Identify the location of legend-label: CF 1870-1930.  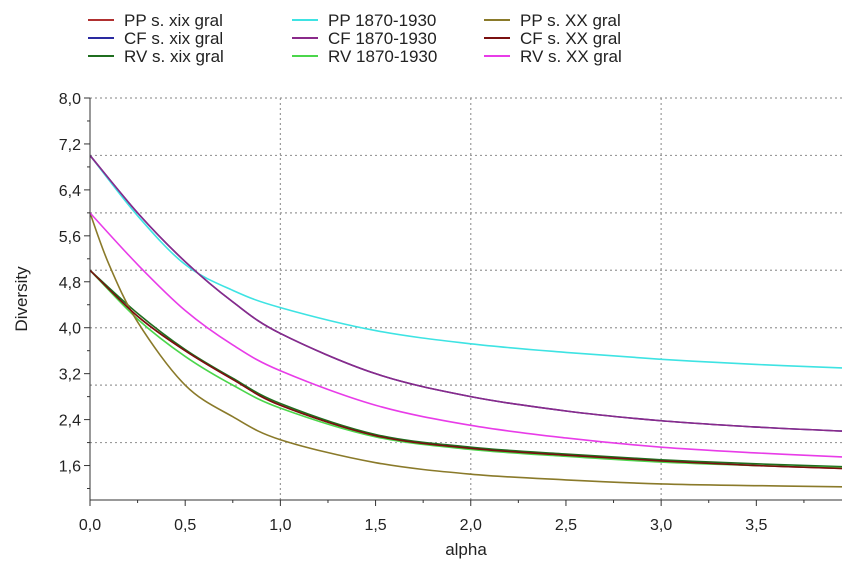
(382, 38).